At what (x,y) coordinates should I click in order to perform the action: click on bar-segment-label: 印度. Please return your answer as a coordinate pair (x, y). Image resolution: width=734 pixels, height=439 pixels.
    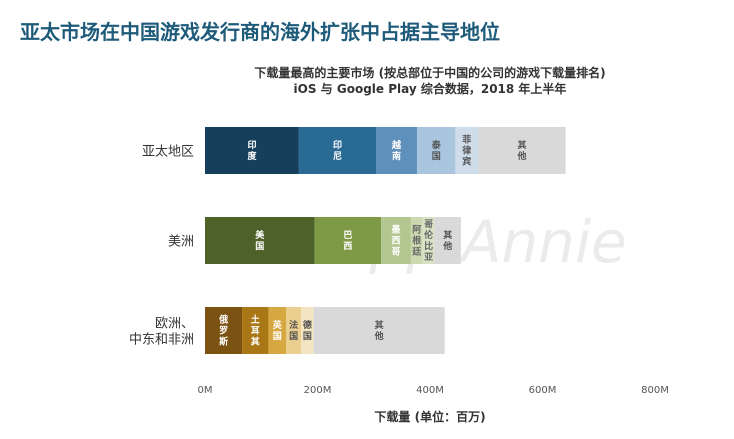
    Looking at the image, I should click on (252, 150).